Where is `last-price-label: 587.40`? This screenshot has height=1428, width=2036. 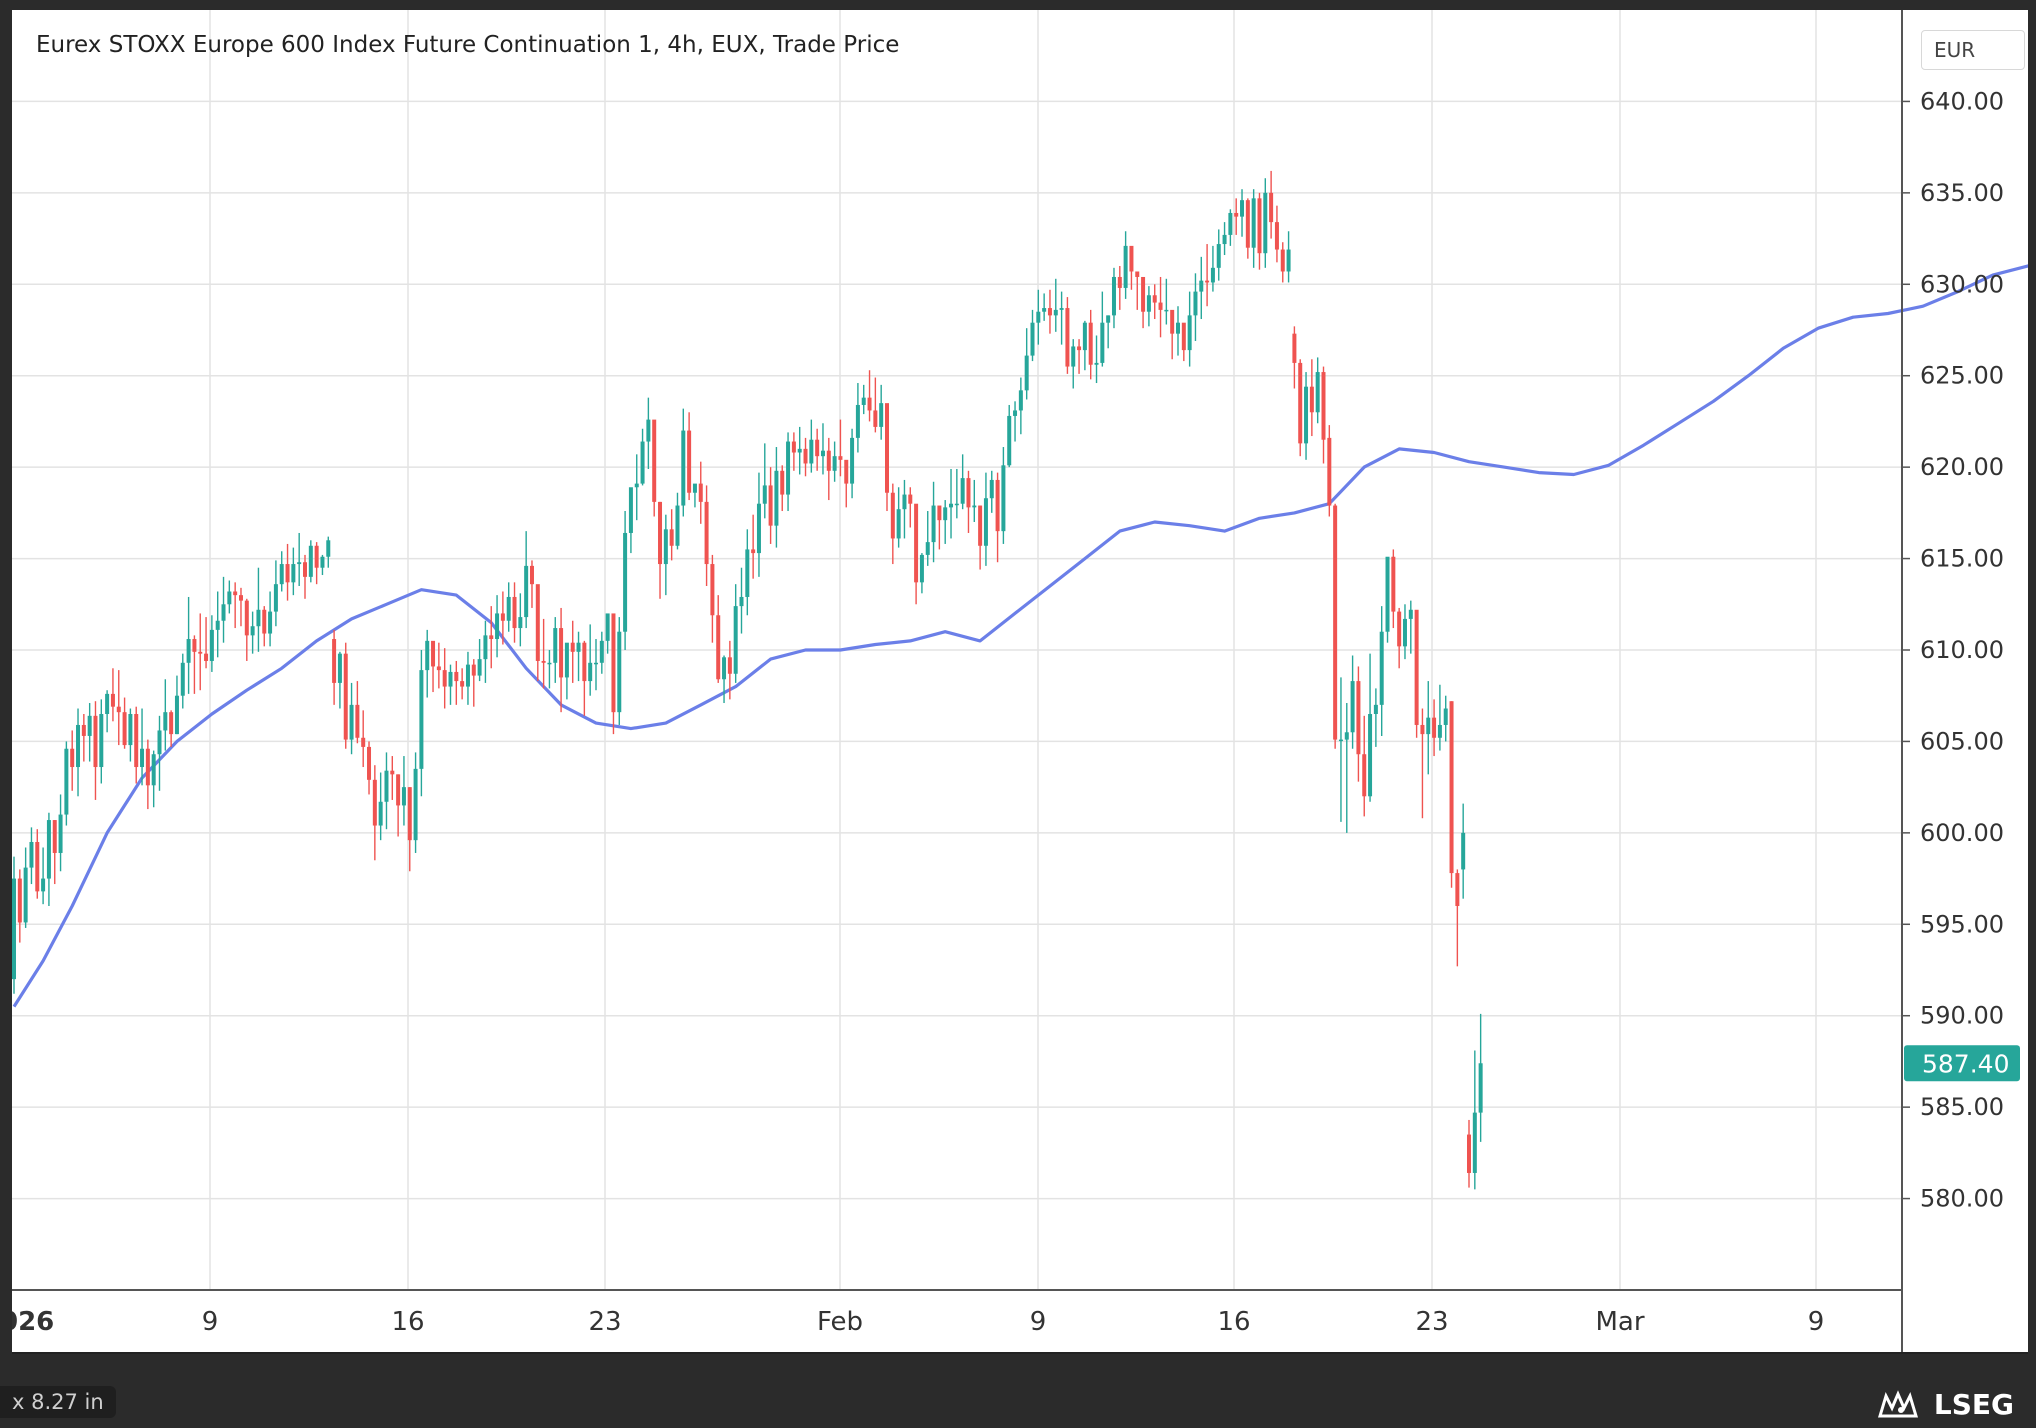
last-price-label: 587.40 is located at coordinates (1965, 1063).